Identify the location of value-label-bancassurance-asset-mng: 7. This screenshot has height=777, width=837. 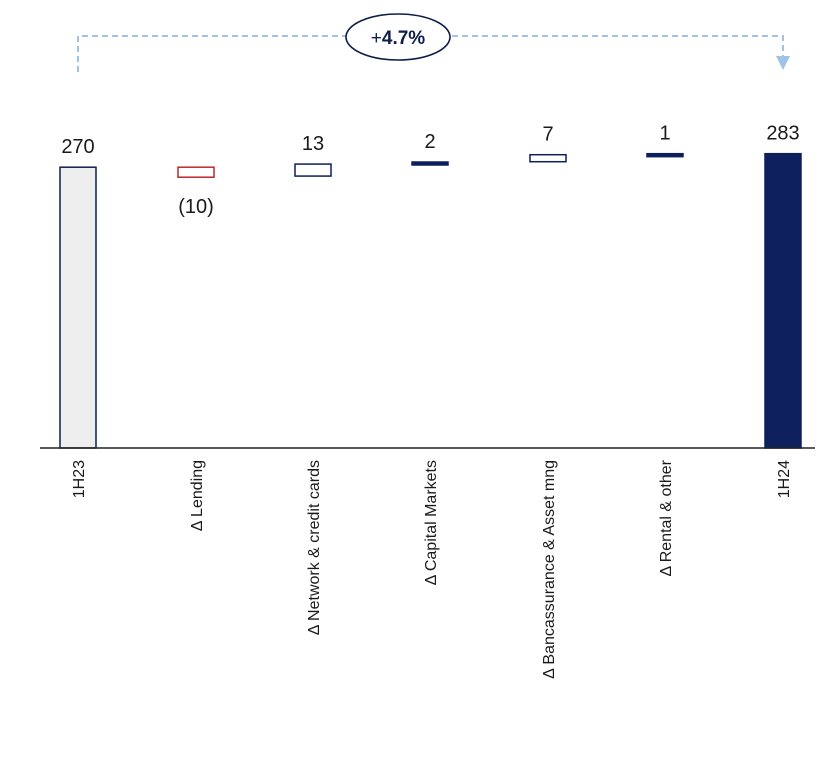
(547, 135).